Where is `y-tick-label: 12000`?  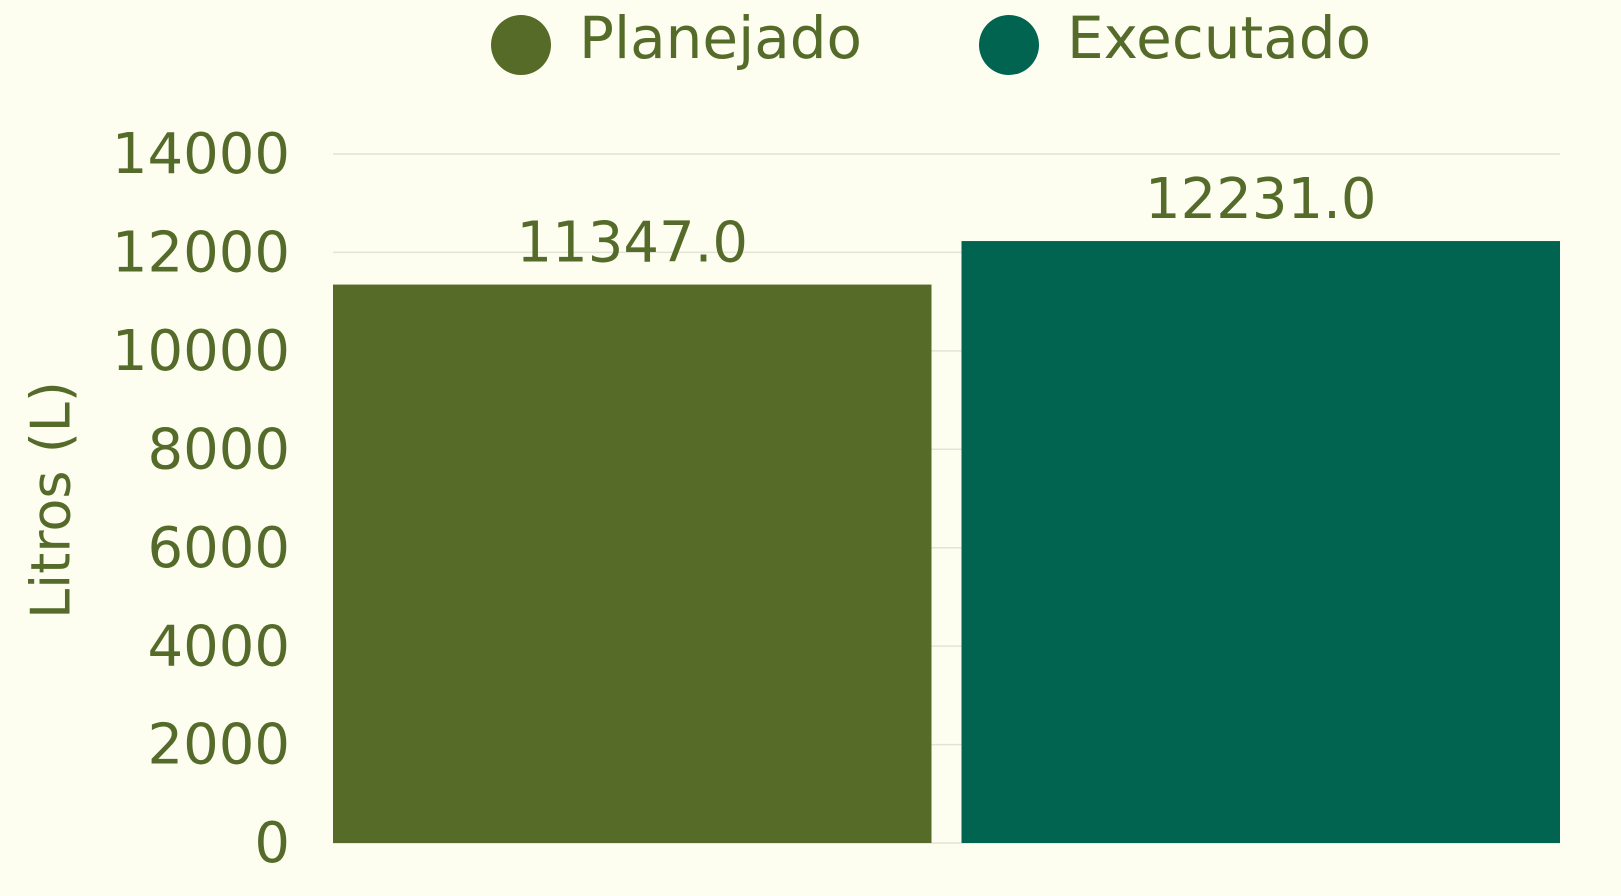 y-tick-label: 12000 is located at coordinates (201, 253).